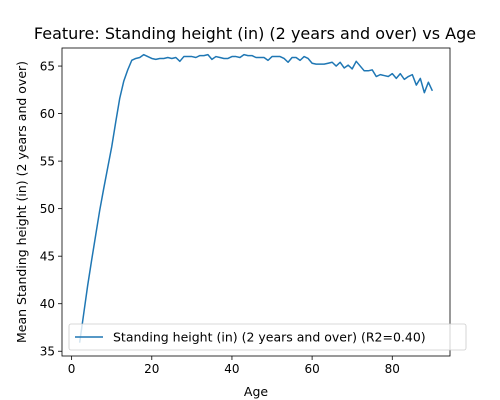 The image size is (500, 400). I want to click on x-tick-label: 20, so click(151, 369).